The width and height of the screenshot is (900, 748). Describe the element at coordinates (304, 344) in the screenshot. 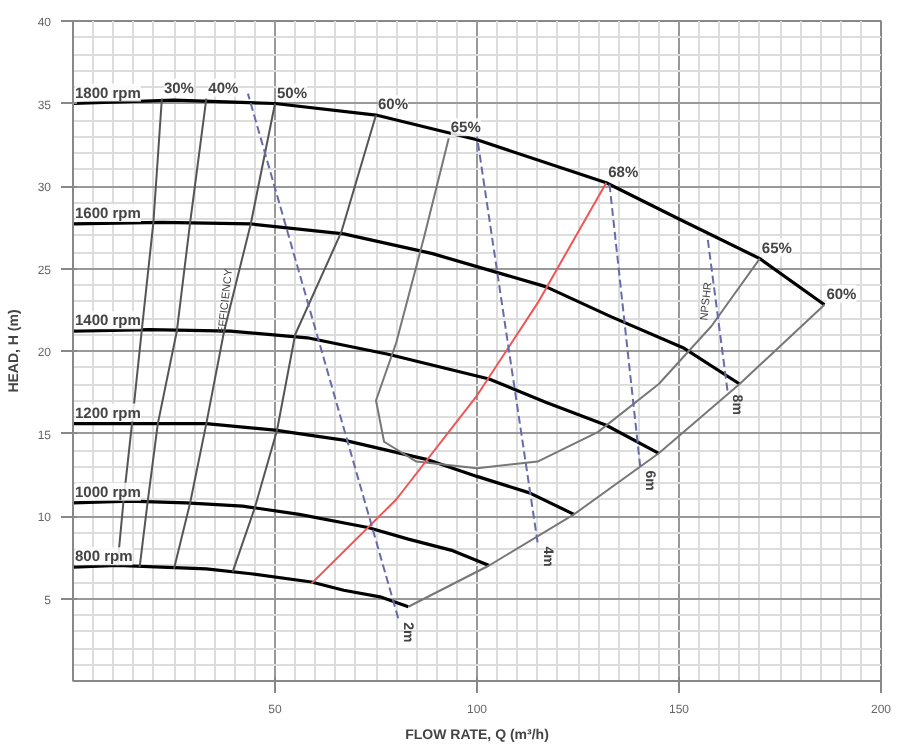

I see `line-series` at that location.